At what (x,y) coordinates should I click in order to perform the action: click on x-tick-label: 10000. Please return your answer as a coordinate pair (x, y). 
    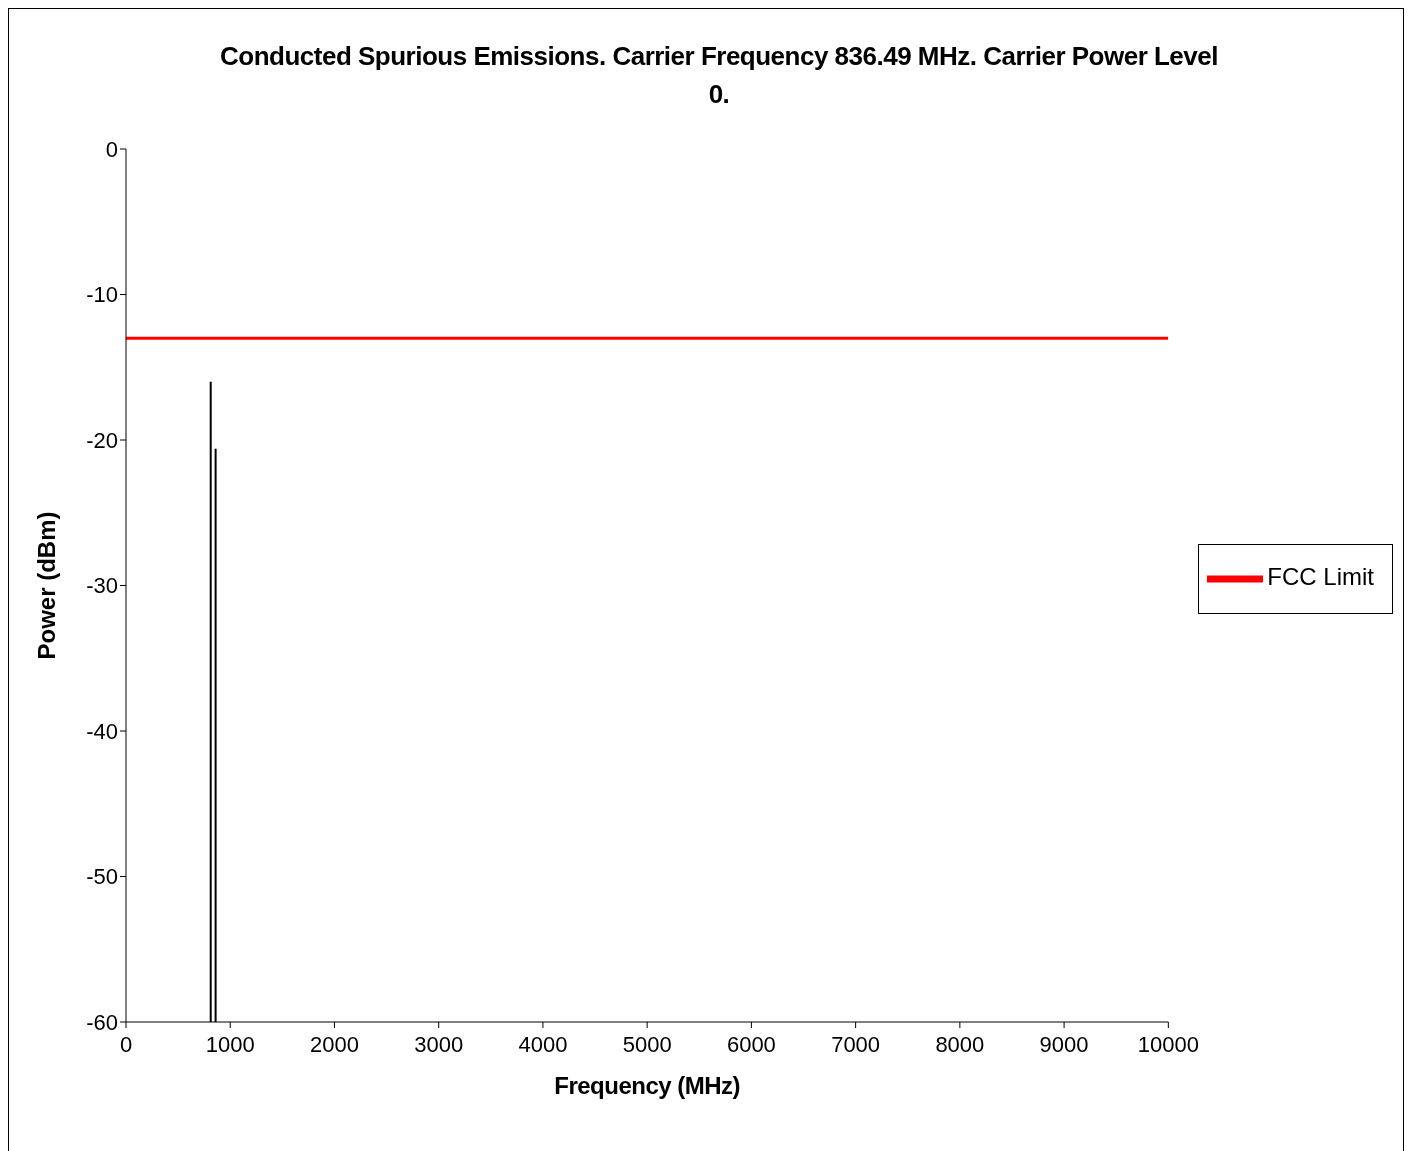
    Looking at the image, I should click on (1168, 1044).